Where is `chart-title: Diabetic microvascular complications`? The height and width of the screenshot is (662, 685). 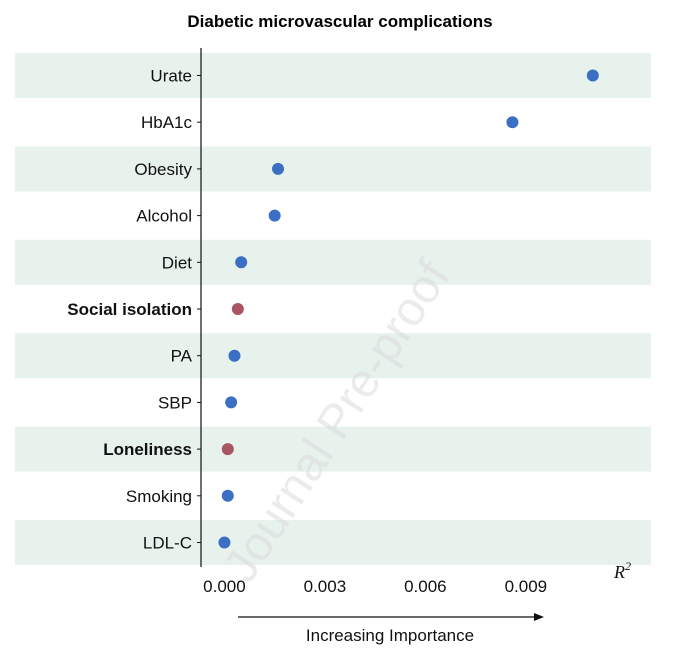
chart-title: Diabetic microvascular complications is located at coordinates (339, 21).